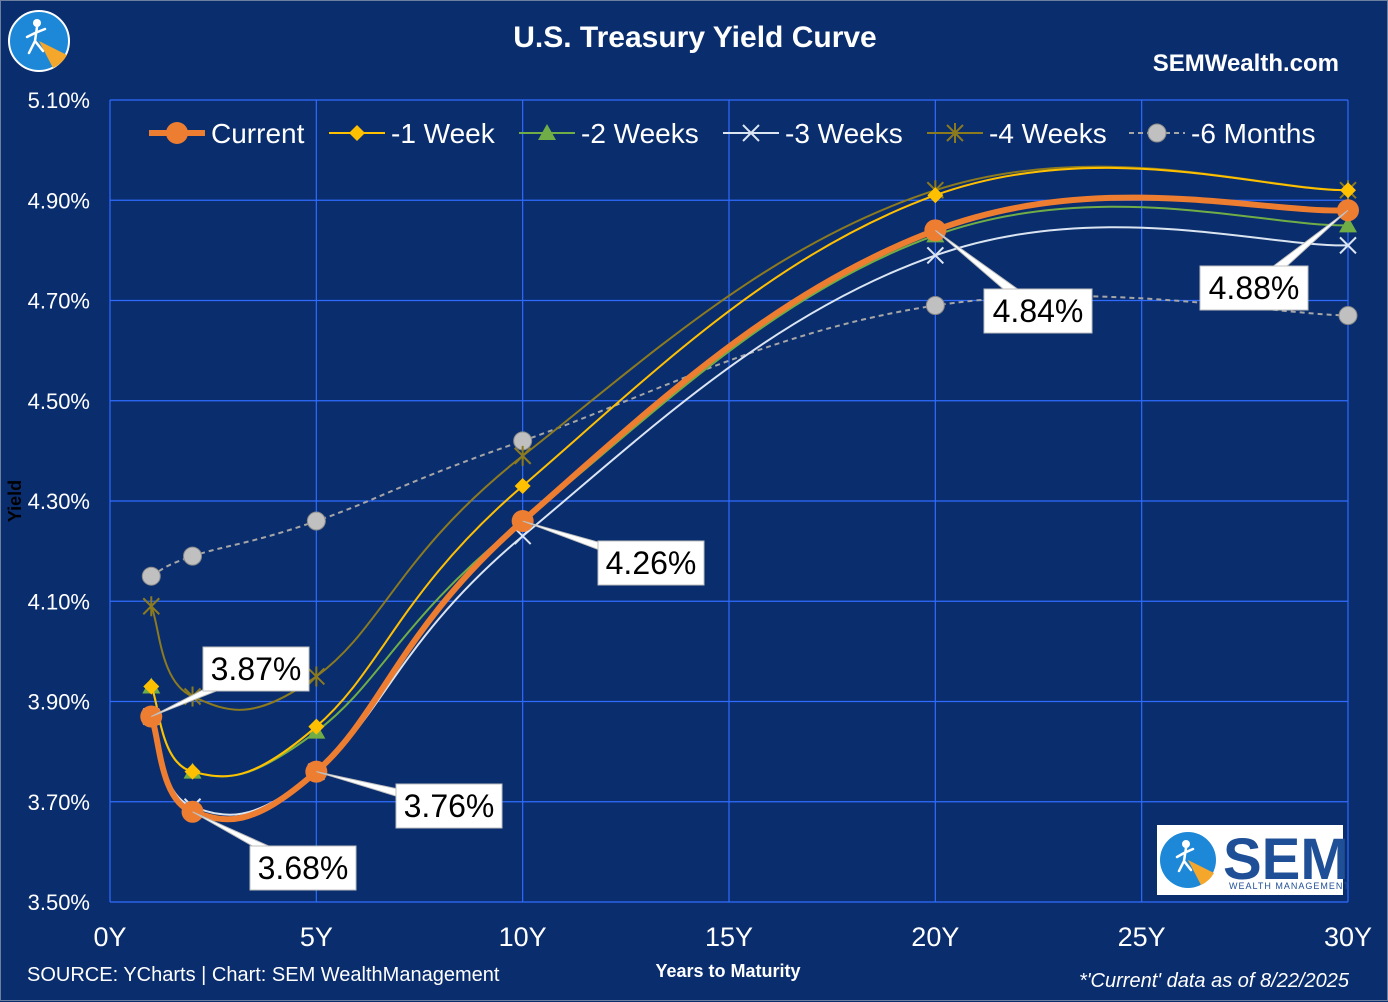 This screenshot has height=1002, width=1388. I want to click on y-tick-label: 3.90%, so click(59, 702).